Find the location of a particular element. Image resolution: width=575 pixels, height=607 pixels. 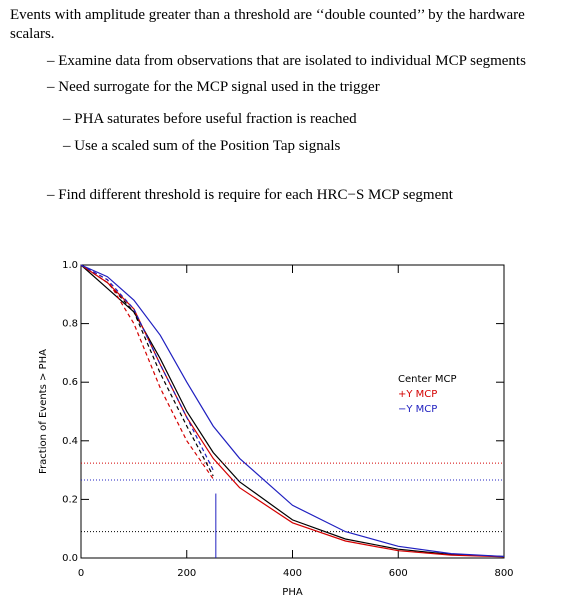

y-tick-label: 0.6 is located at coordinates (70, 382).